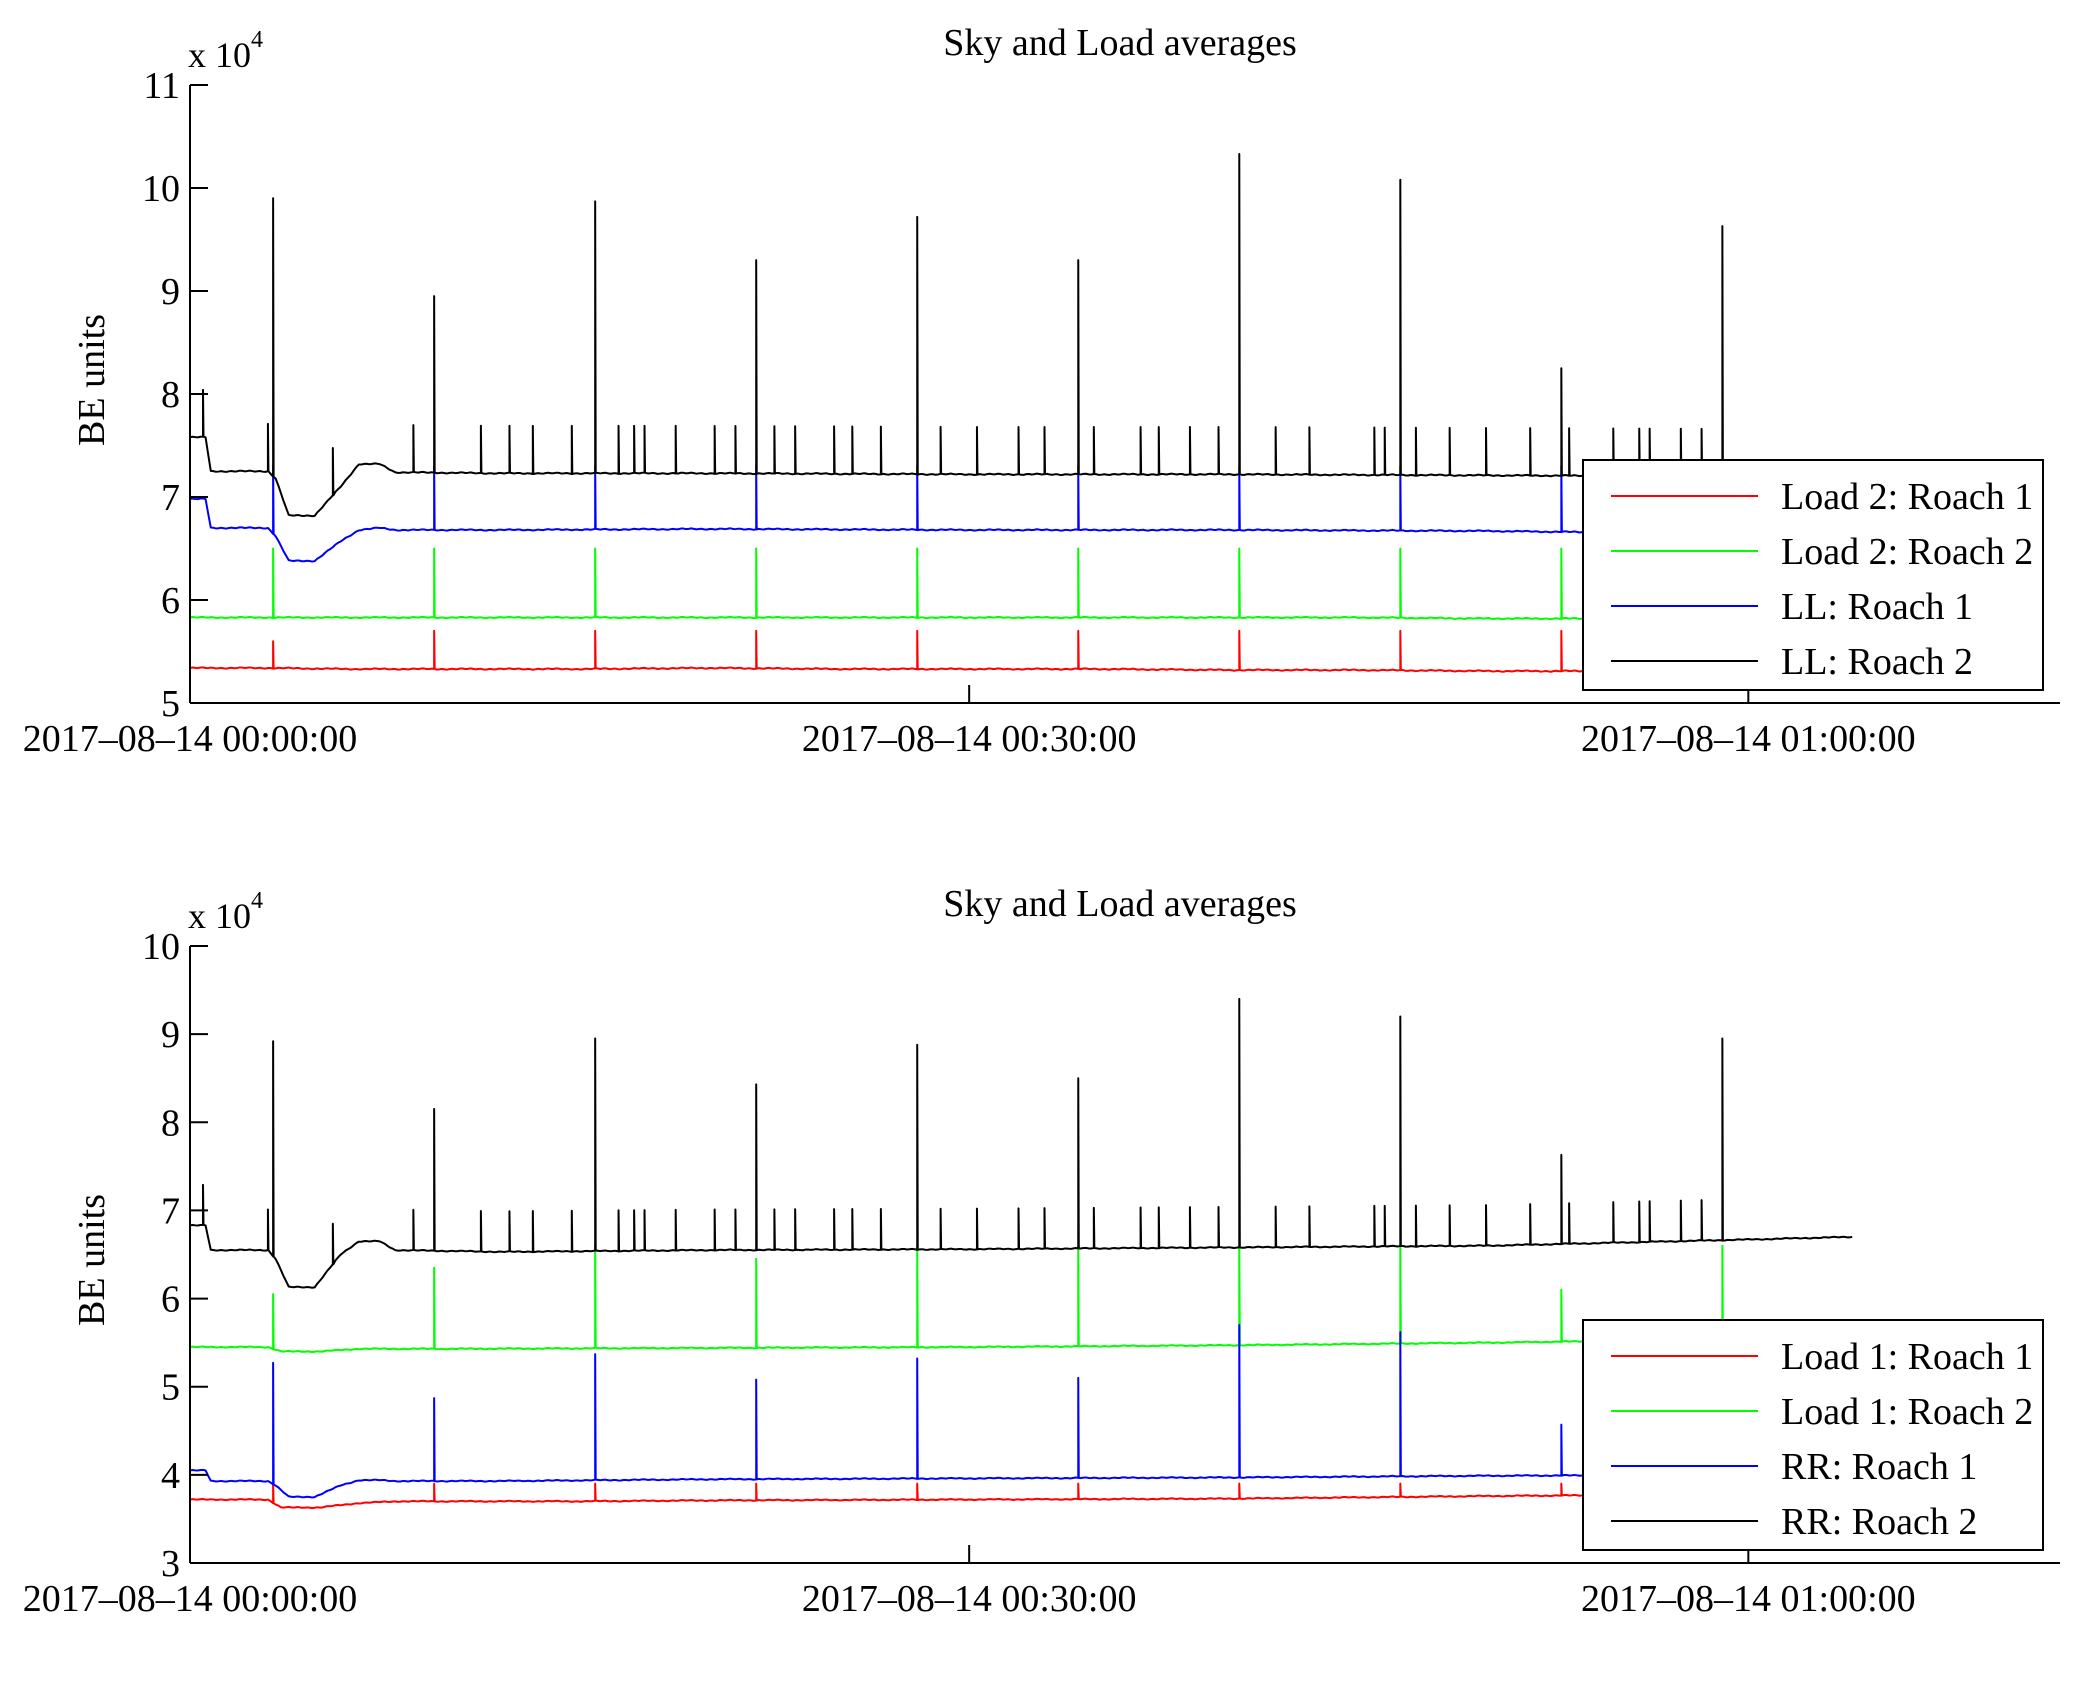 Image resolution: width=2075 pixels, height=1683 pixels. What do you see at coordinates (1907, 1412) in the screenshot?
I see `legend-entry-label: Load 1: Roach 2` at bounding box center [1907, 1412].